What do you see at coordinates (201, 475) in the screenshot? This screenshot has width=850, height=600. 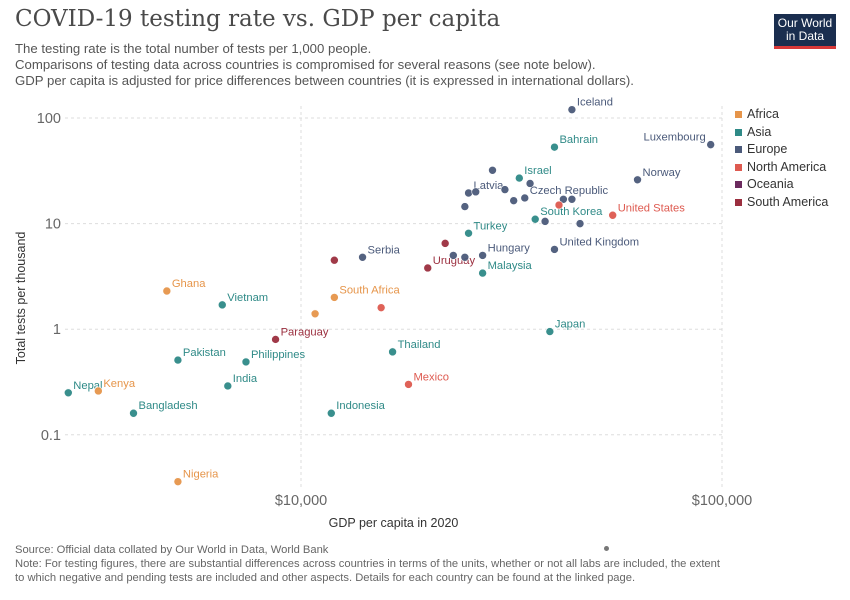 I see `point-label: Nigeria` at bounding box center [201, 475].